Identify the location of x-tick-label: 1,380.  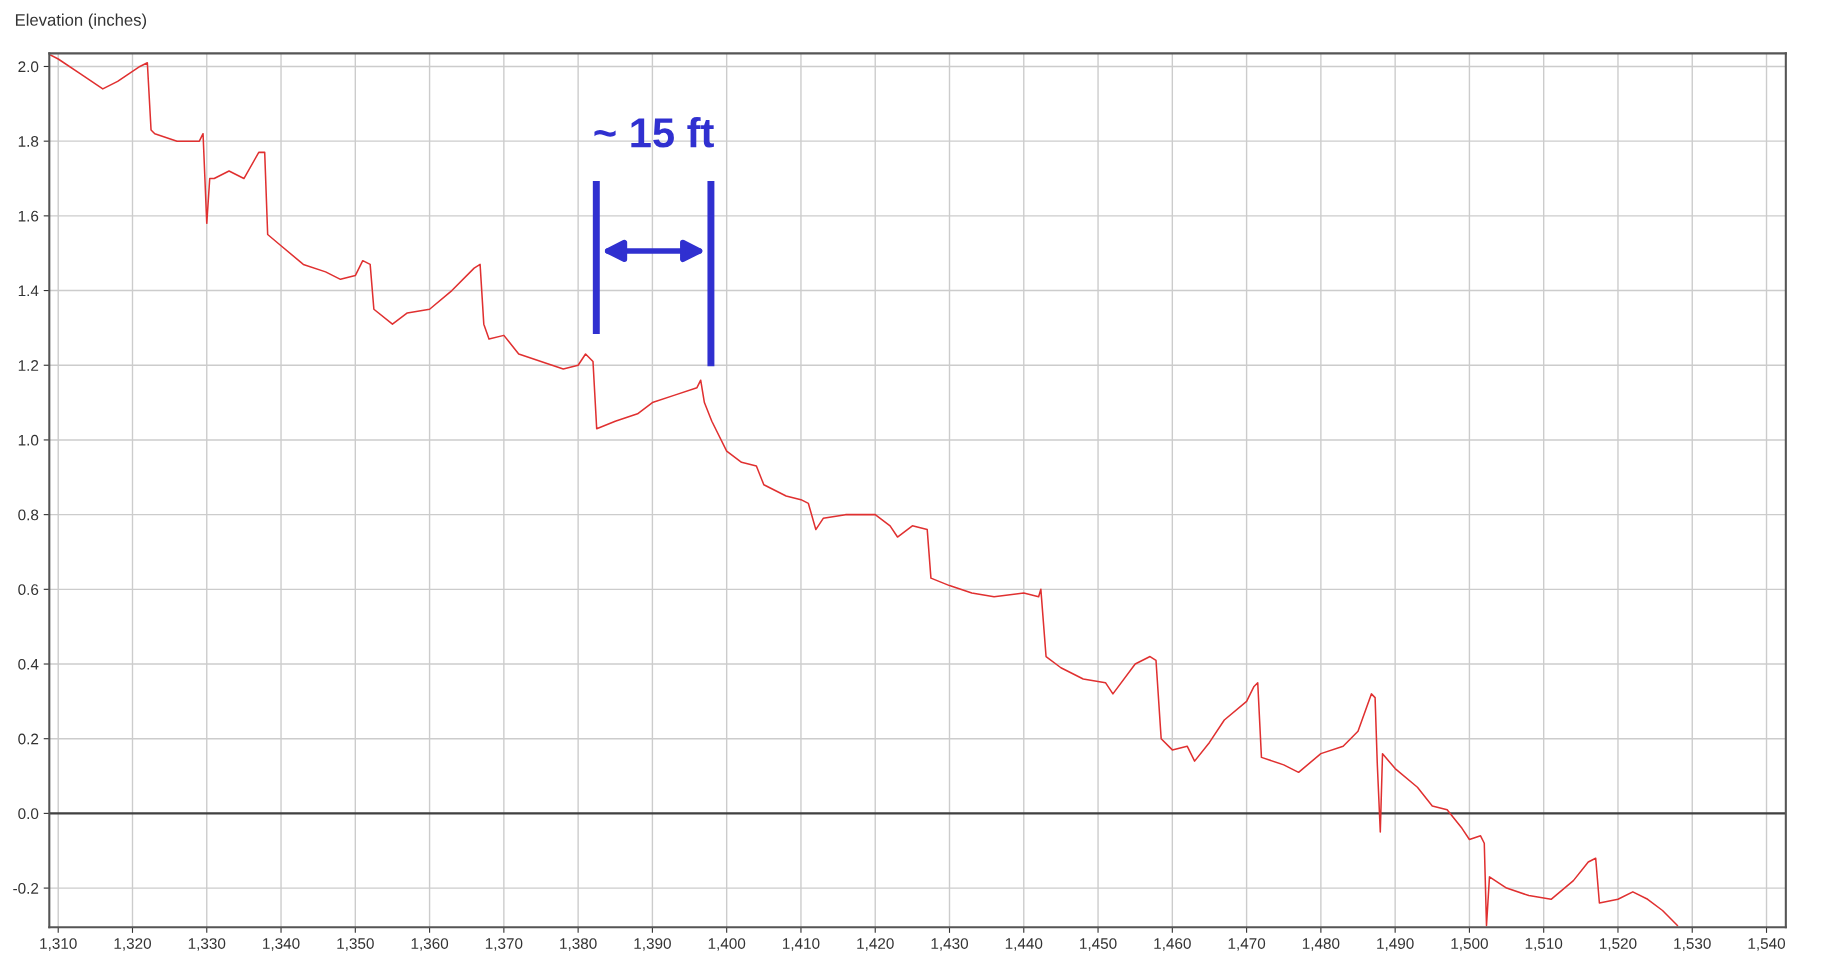
(578, 944).